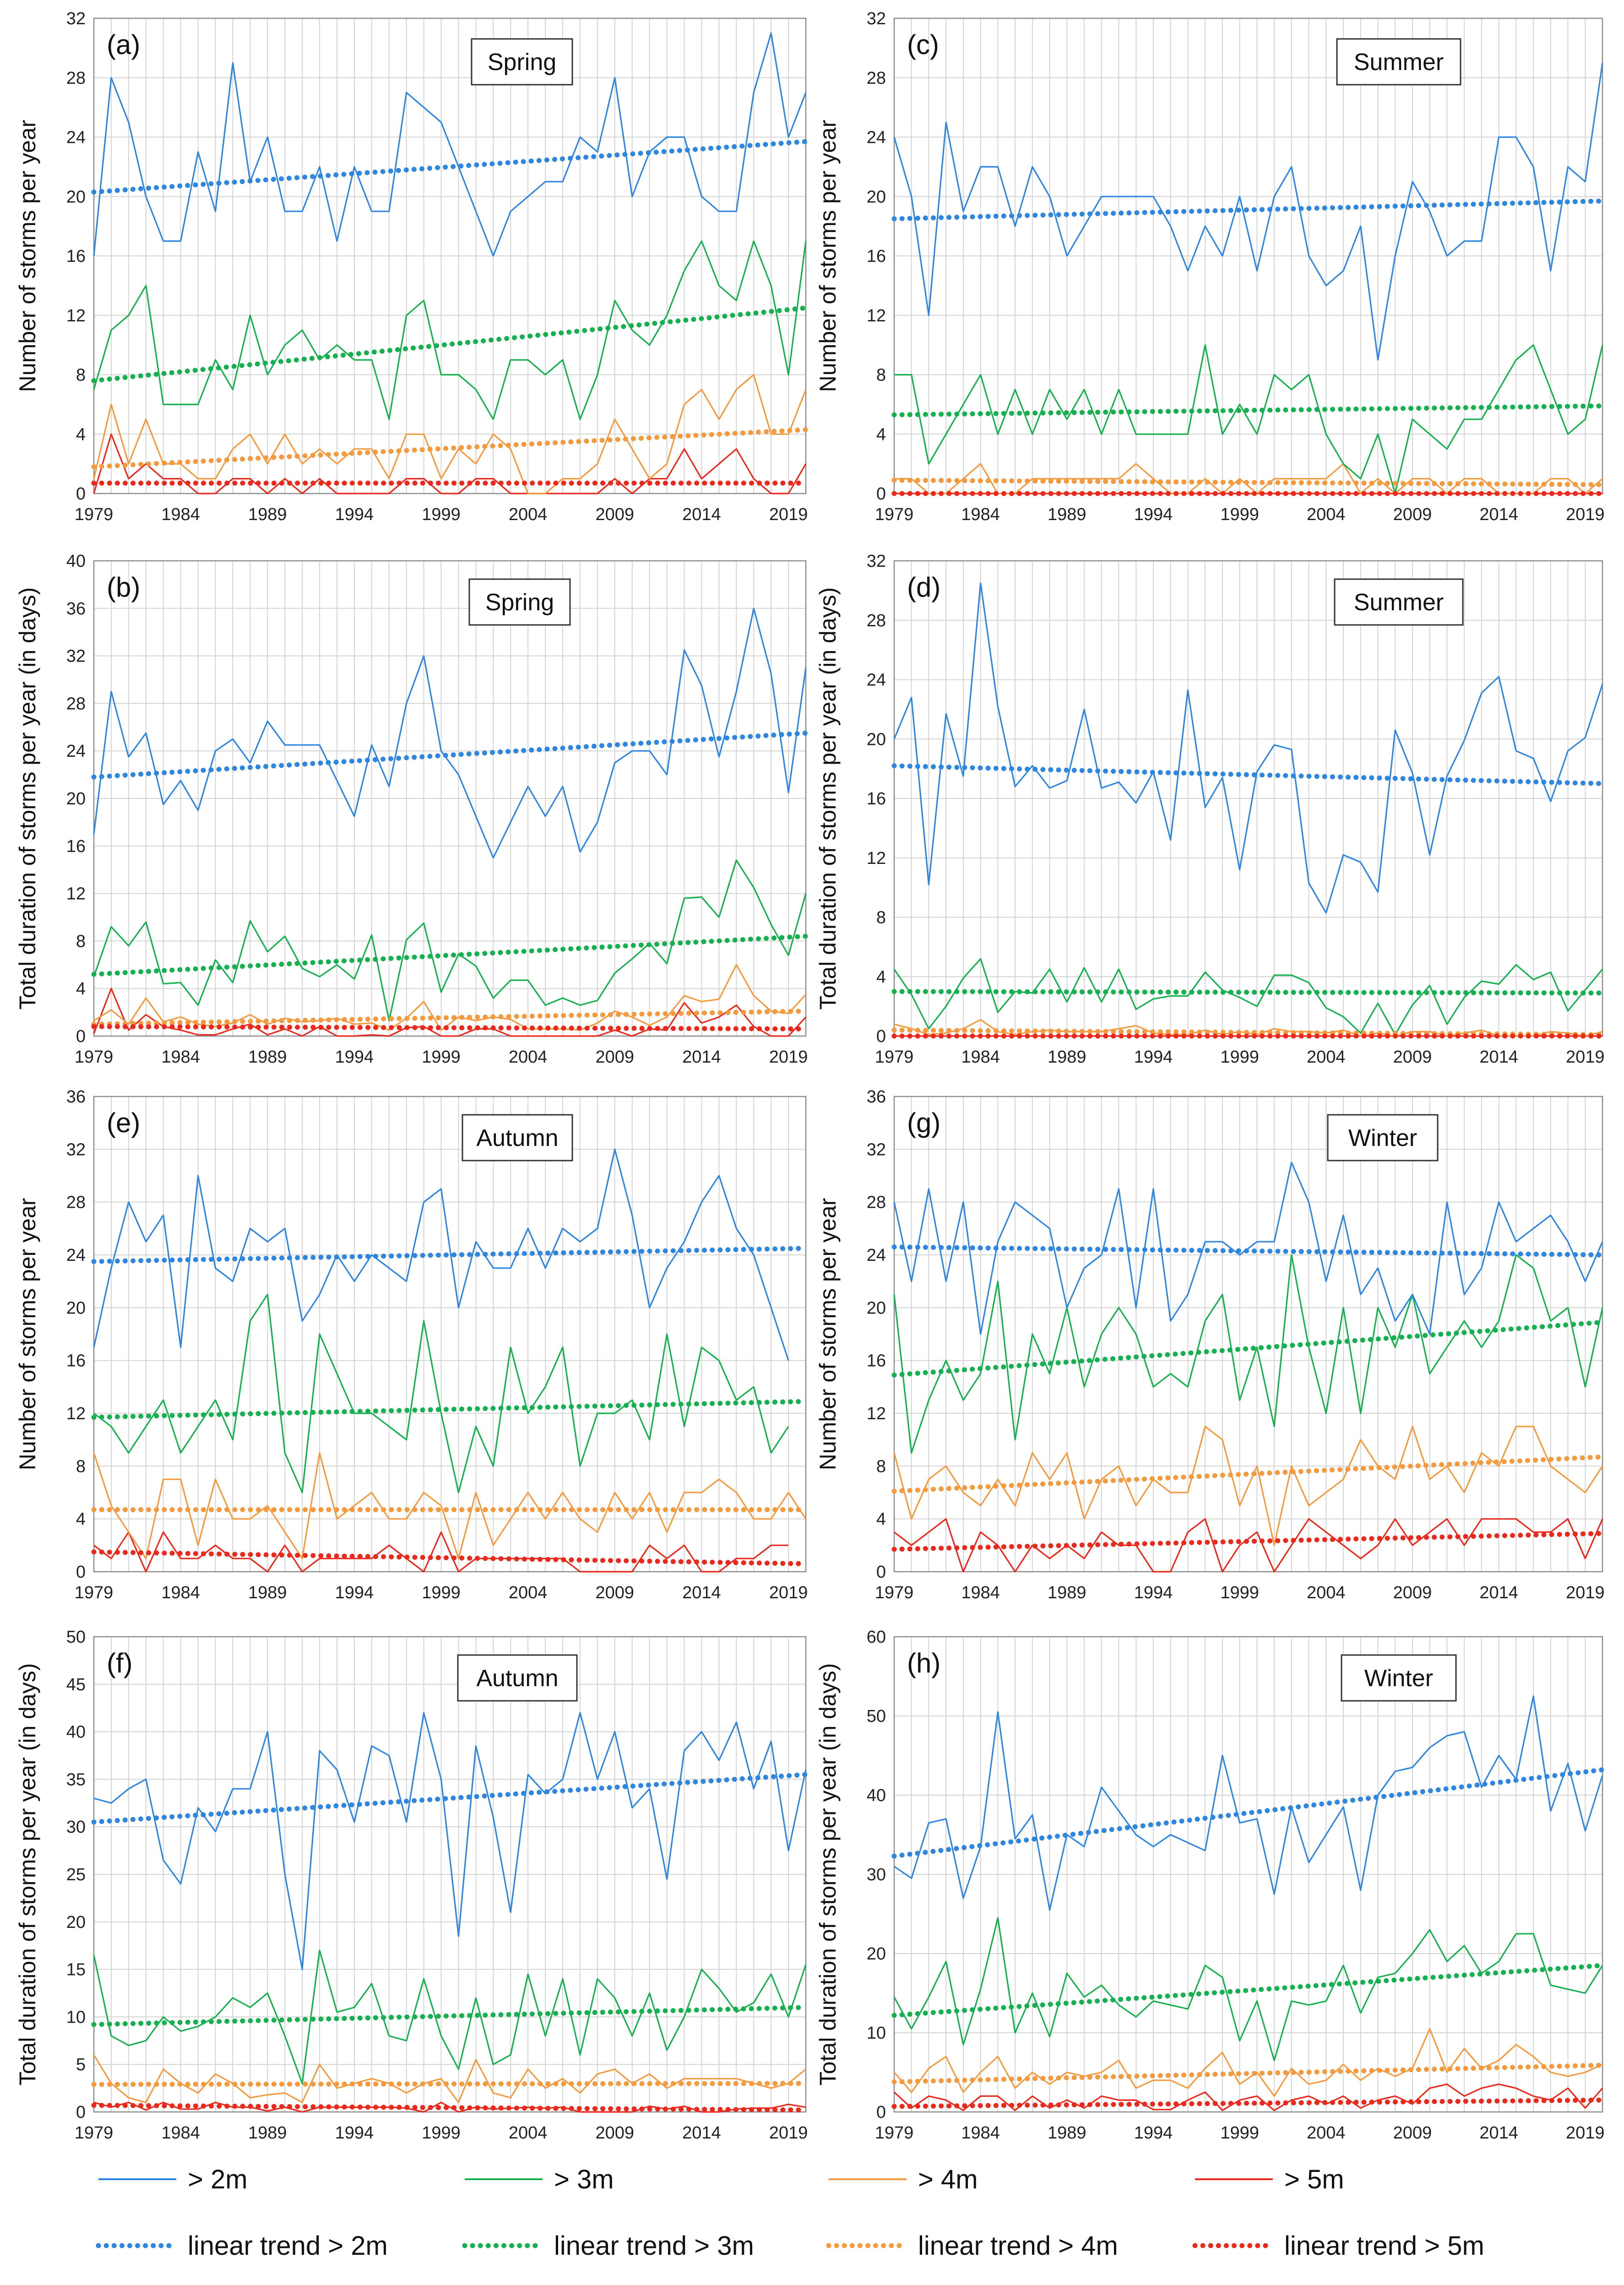  I want to click on y-tick-label: 15, so click(76, 1970).